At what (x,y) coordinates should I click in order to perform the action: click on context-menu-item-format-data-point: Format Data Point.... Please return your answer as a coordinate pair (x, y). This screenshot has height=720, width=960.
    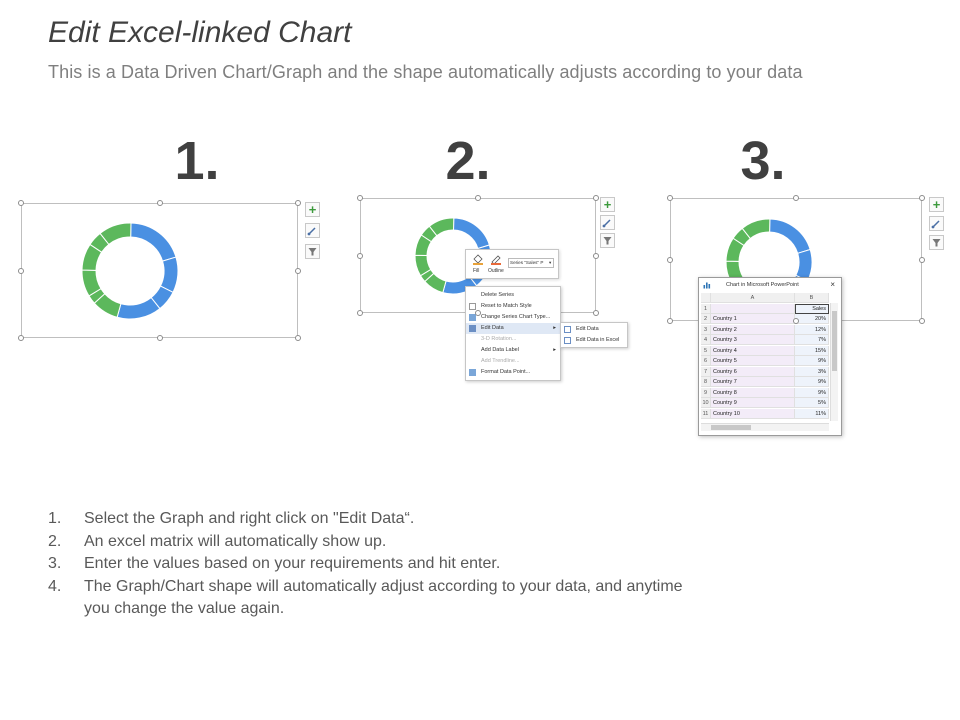
    Looking at the image, I should click on (513, 372).